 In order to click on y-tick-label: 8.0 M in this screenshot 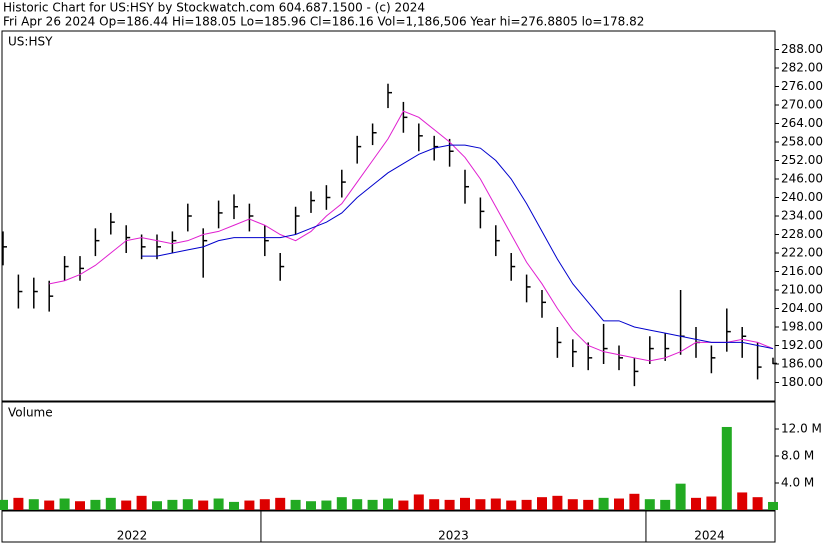, I will do `click(797, 456)`.